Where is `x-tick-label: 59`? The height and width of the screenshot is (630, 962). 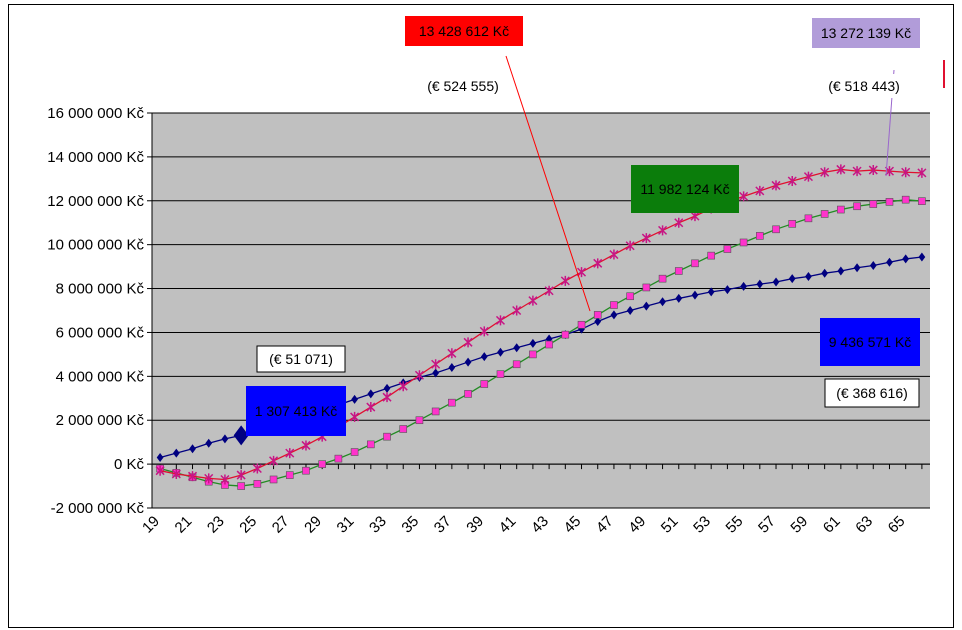
x-tick-label: 59 is located at coordinates (799, 525).